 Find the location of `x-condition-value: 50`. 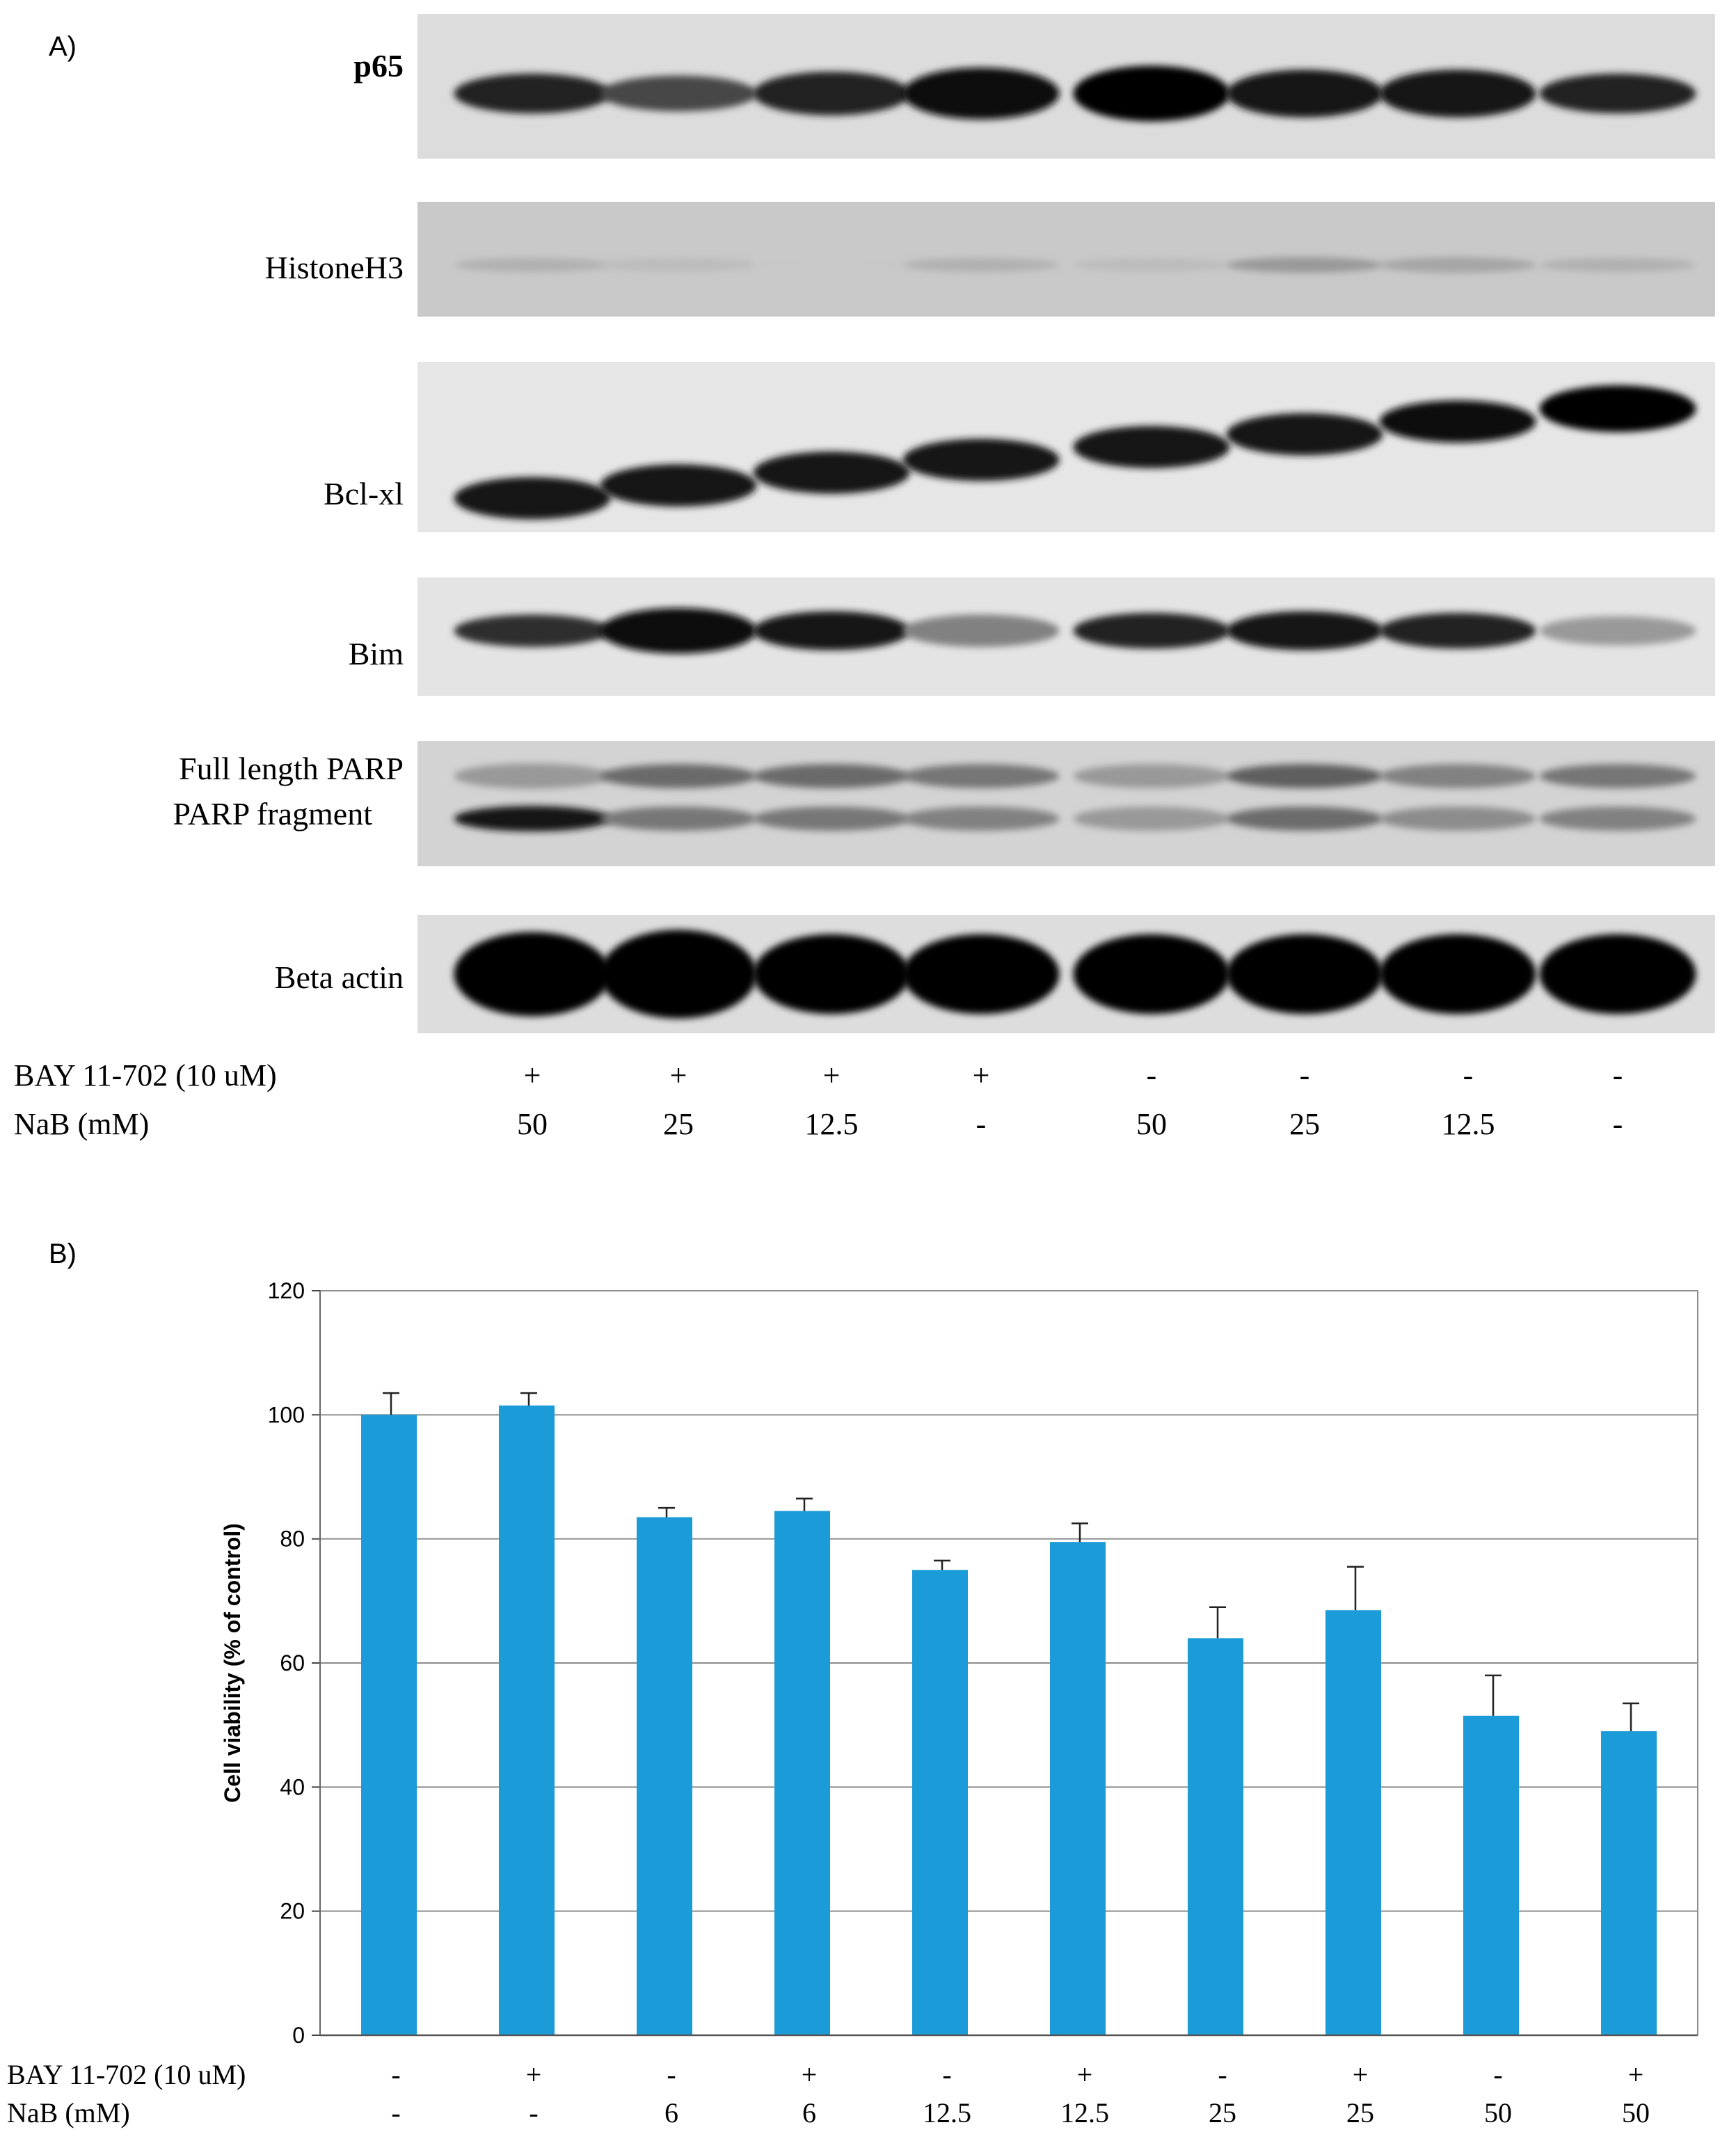

x-condition-value: 50 is located at coordinates (1498, 2112).